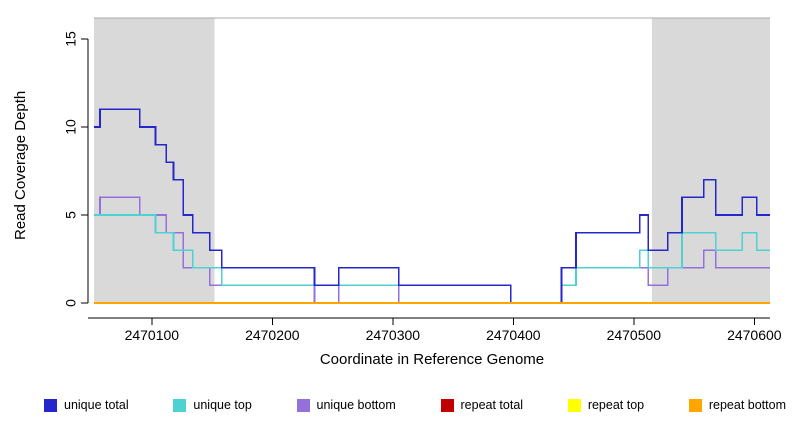  I want to click on legend-label: repeat total, so click(492, 405).